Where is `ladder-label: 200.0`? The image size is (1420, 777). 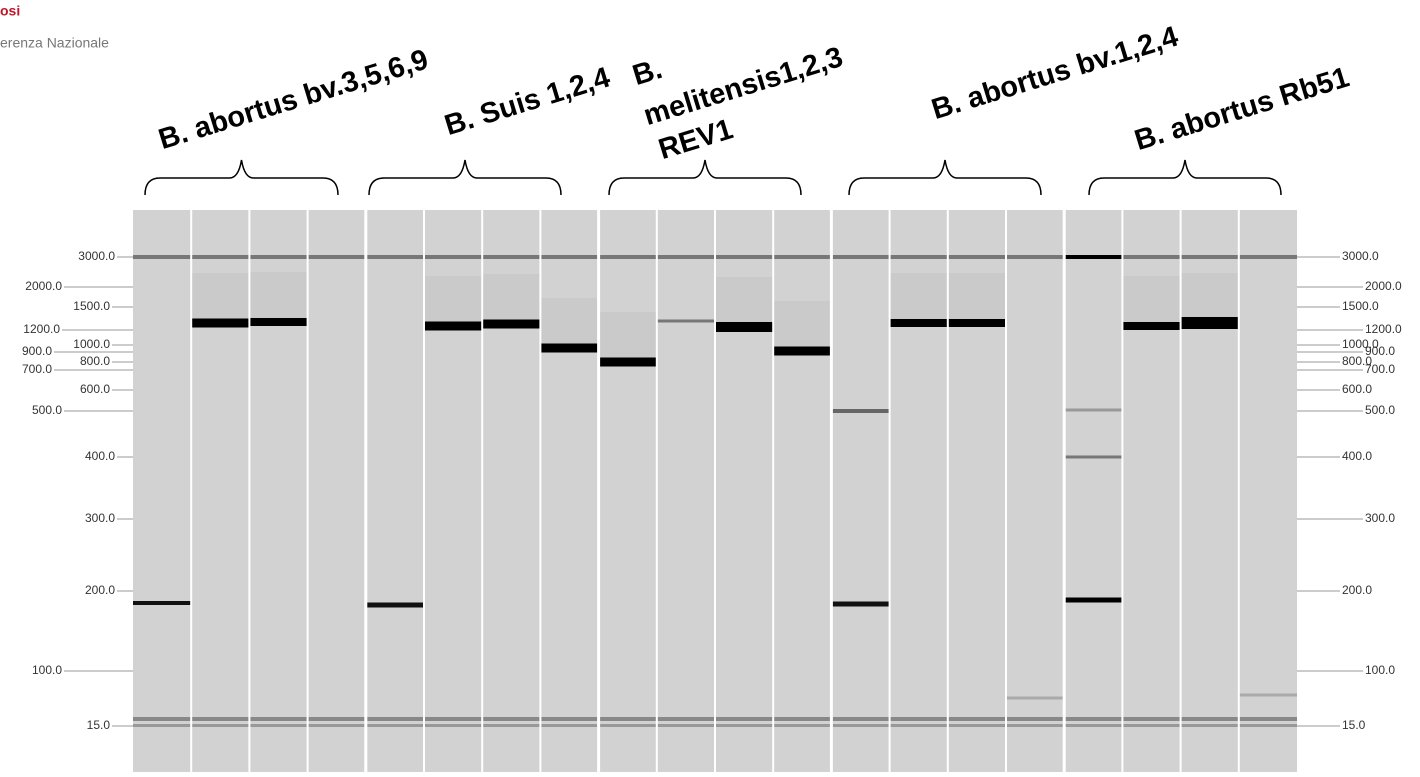
ladder-label: 200.0 is located at coordinates (1357, 590).